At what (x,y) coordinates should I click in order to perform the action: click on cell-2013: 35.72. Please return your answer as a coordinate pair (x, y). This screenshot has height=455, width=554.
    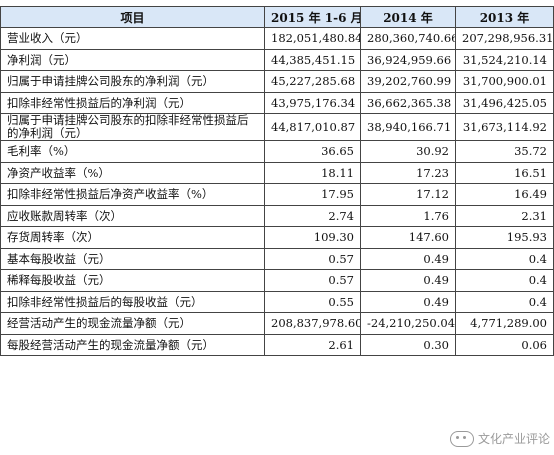
    Looking at the image, I should click on (504, 151).